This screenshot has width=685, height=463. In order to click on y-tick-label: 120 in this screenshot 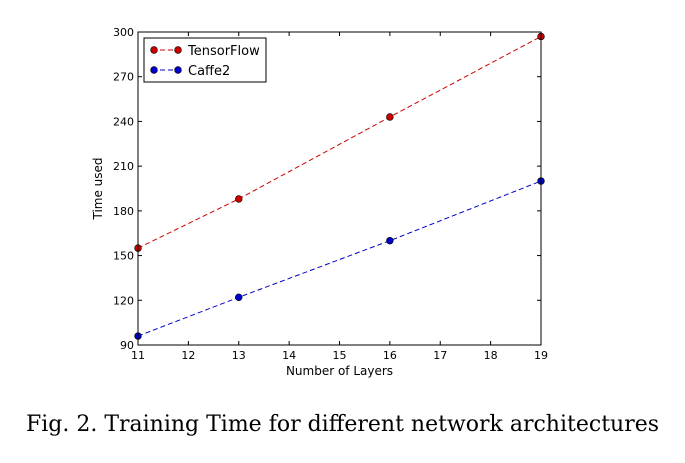, I will do `click(123, 300)`.